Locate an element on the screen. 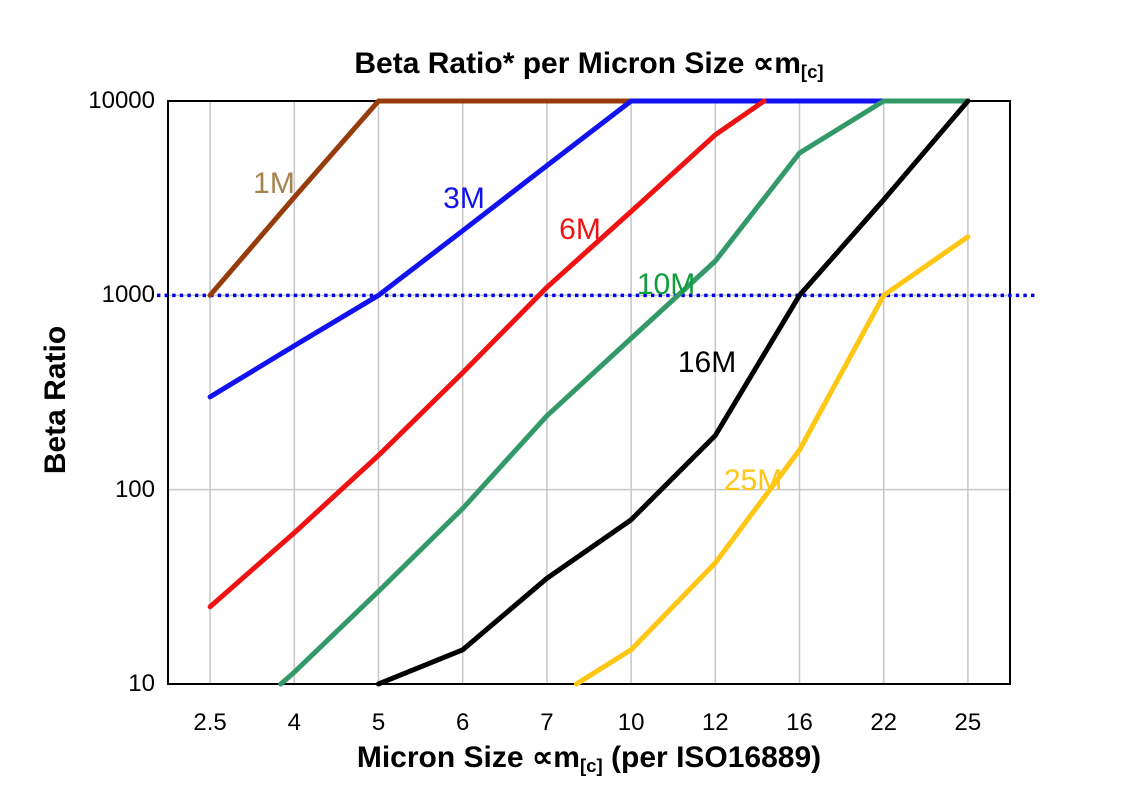 The height and width of the screenshot is (804, 1124). y-tick-10: 10 is located at coordinates (141, 683).